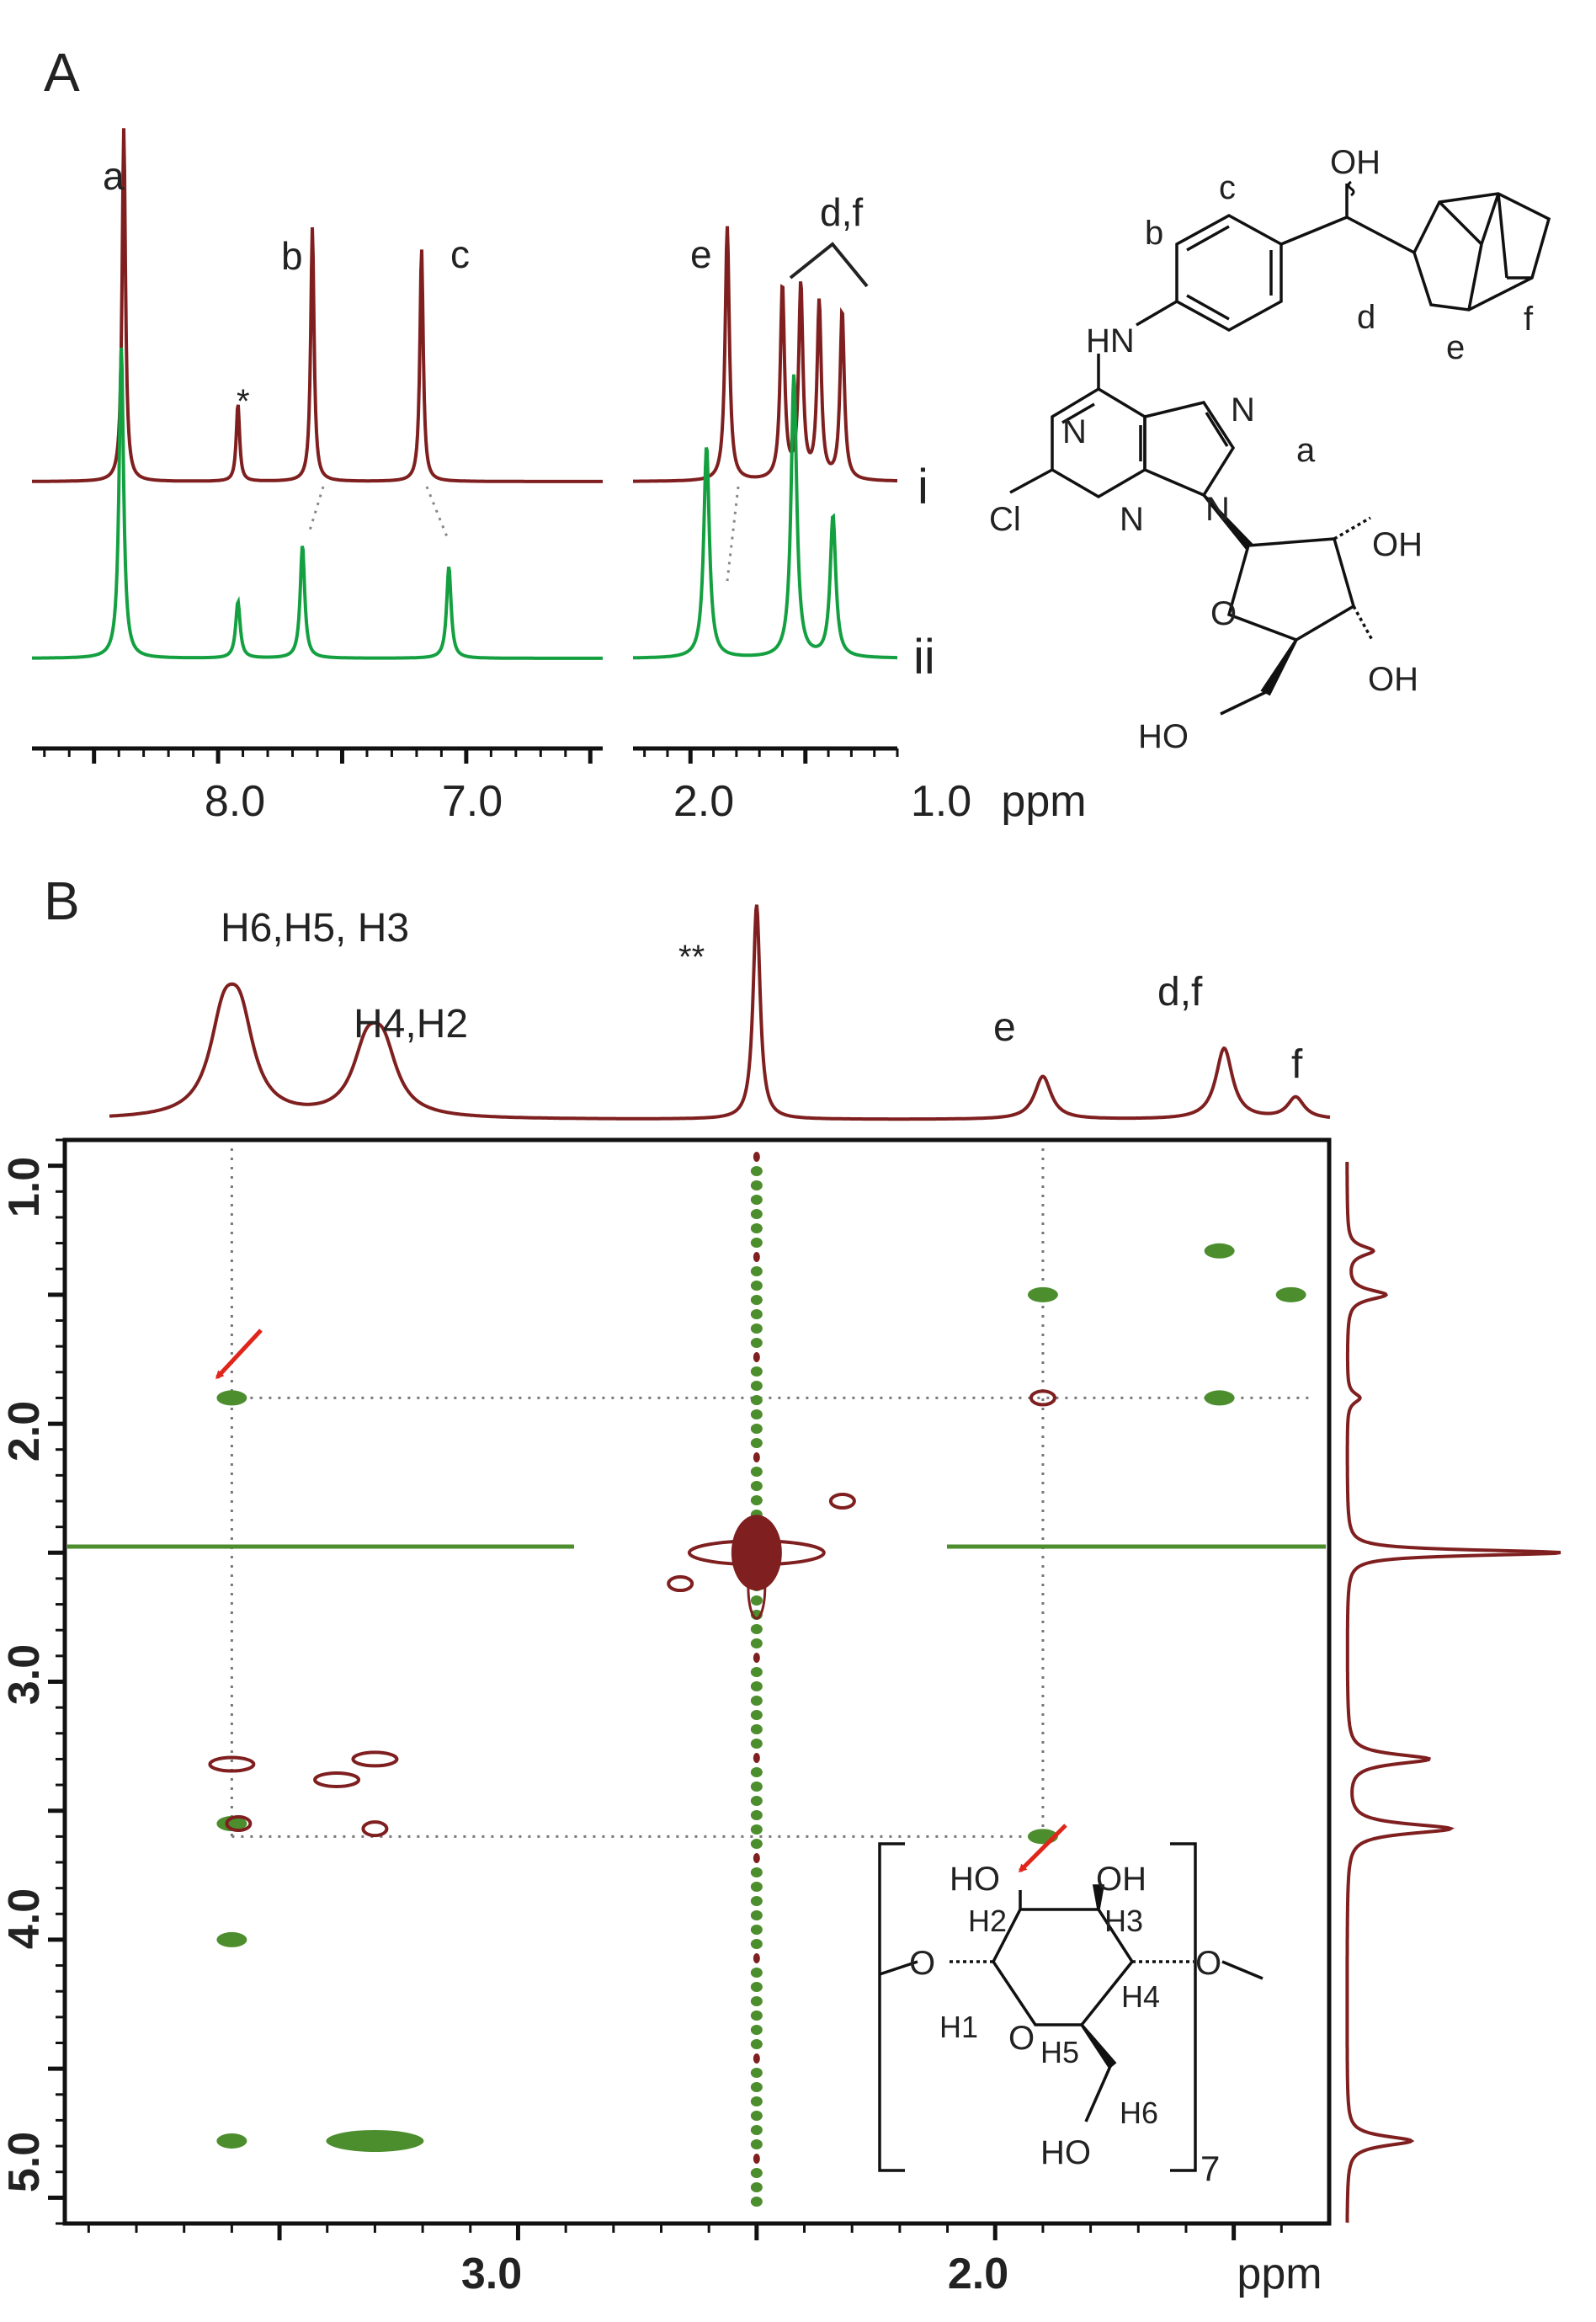 This screenshot has width=1596, height=2322. Describe the element at coordinates (1004, 1027) in the screenshot. I see `label-e-top: e` at that location.